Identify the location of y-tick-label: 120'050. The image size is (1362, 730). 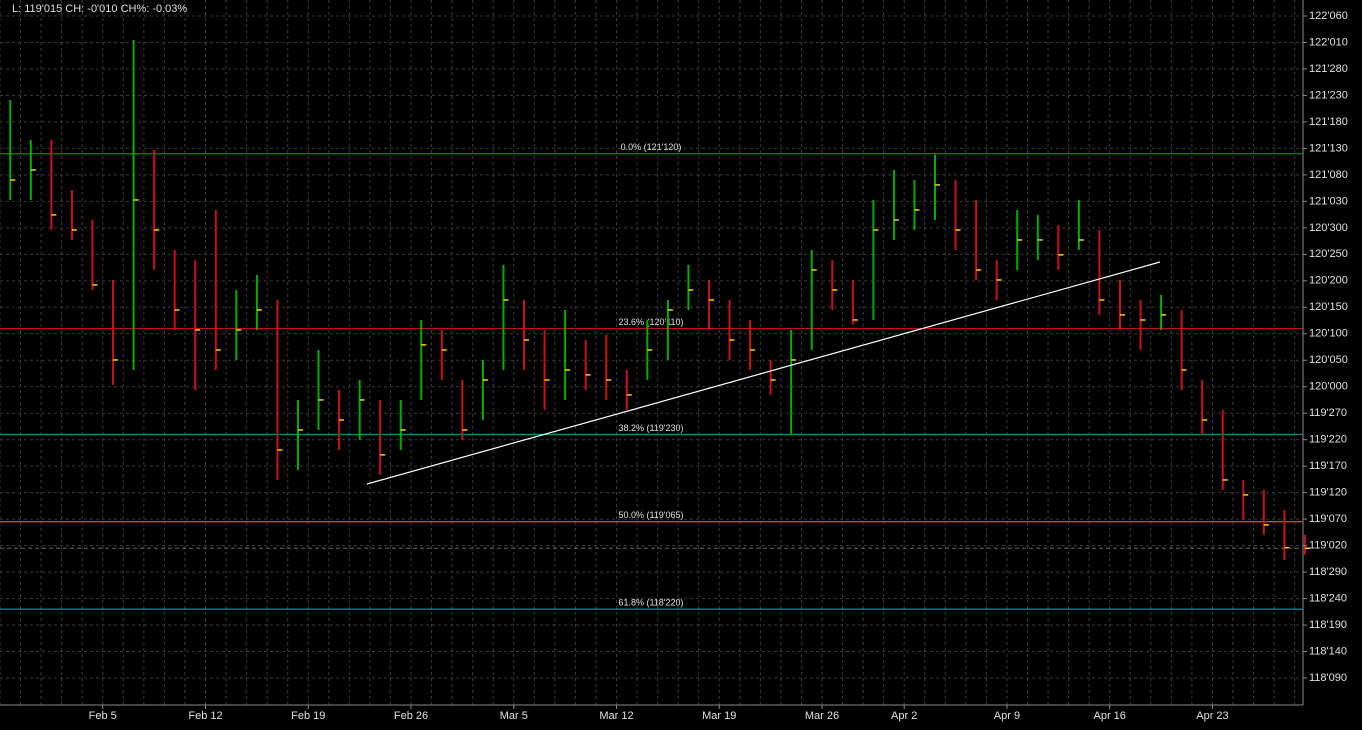
(1328, 360).